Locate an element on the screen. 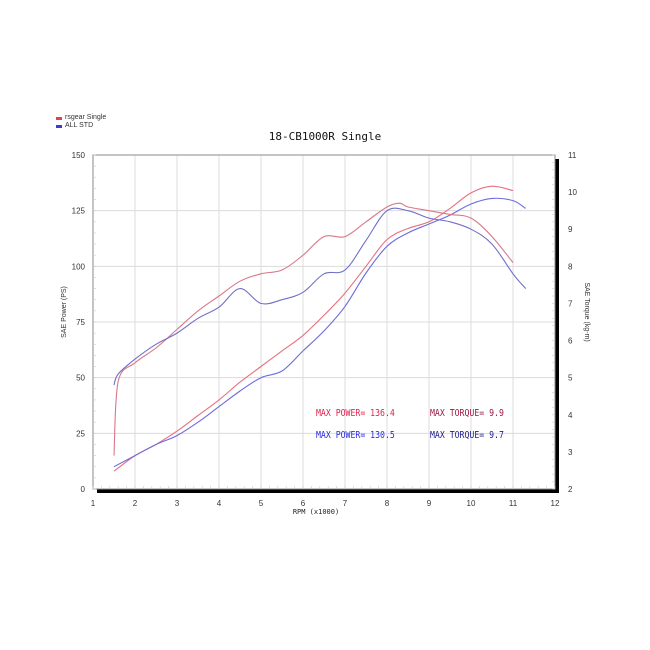 The image size is (650, 650). y-right-tick-label: 2 is located at coordinates (570, 489).